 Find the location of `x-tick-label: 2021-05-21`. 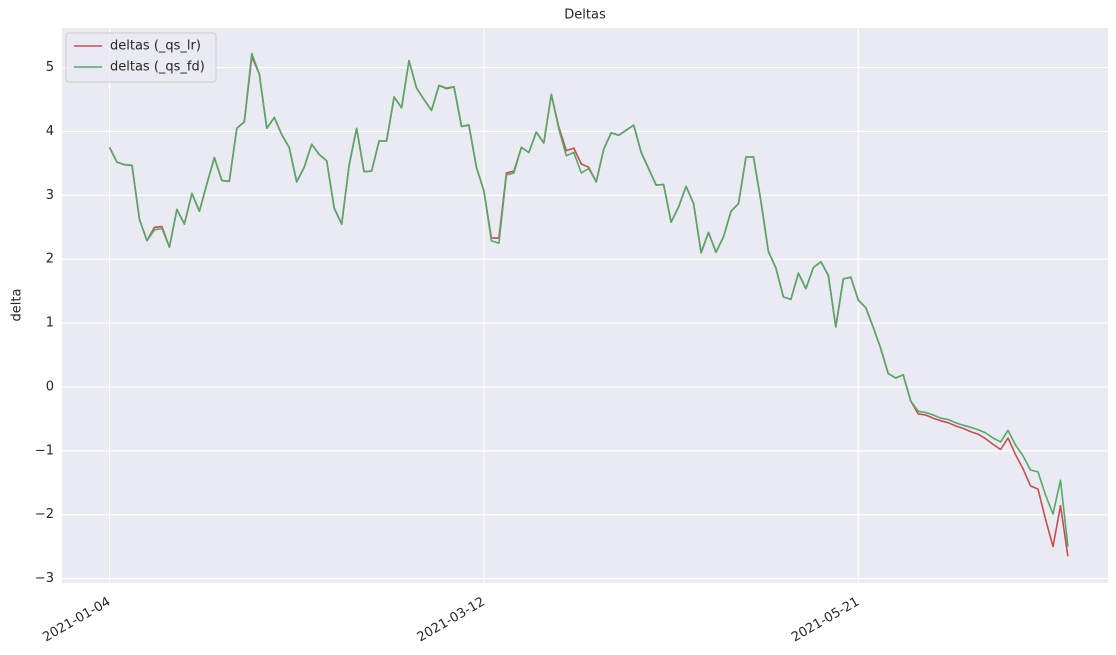

x-tick-label: 2021-05-21 is located at coordinates (825, 620).